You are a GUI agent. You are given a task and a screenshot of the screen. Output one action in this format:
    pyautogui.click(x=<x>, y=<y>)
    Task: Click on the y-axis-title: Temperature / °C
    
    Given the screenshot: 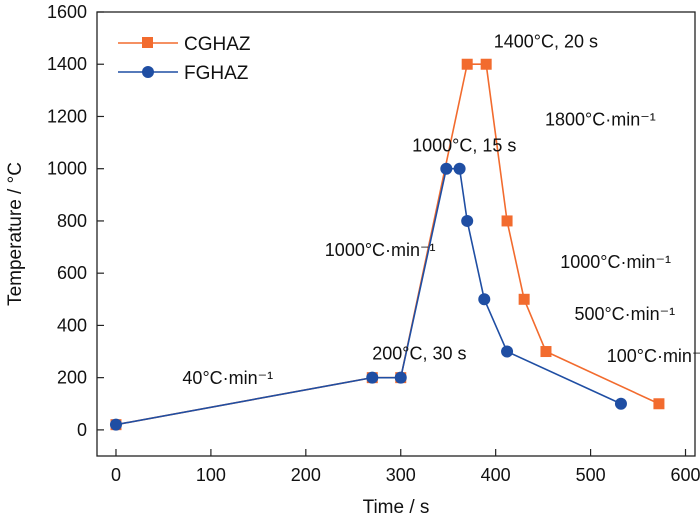 What is the action you would take?
    pyautogui.click(x=15, y=234)
    